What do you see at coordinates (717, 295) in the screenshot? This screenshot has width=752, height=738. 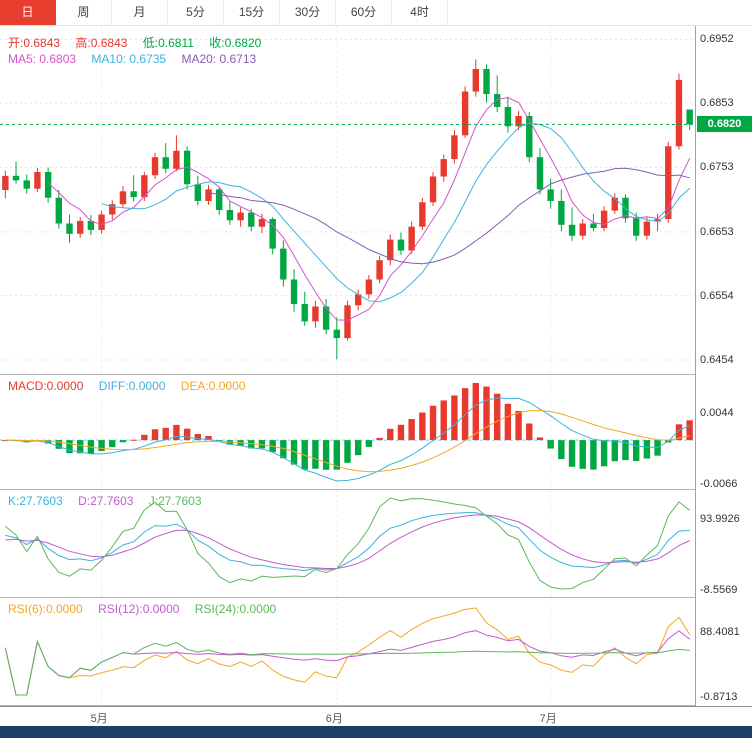 I see `y-axis-label: 0.6554` at bounding box center [717, 295].